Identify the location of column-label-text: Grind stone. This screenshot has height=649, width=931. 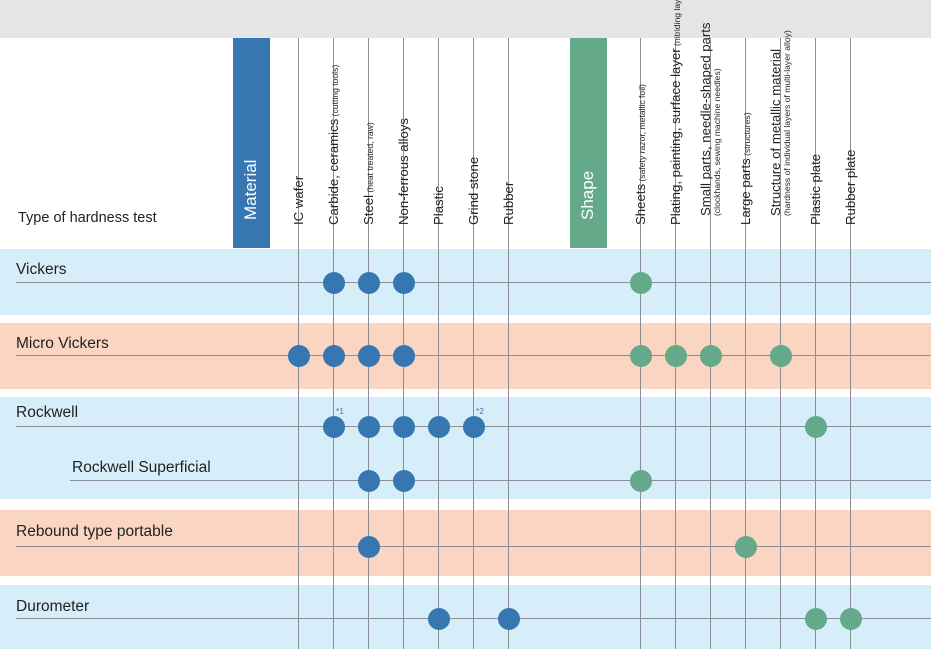
(473, 190).